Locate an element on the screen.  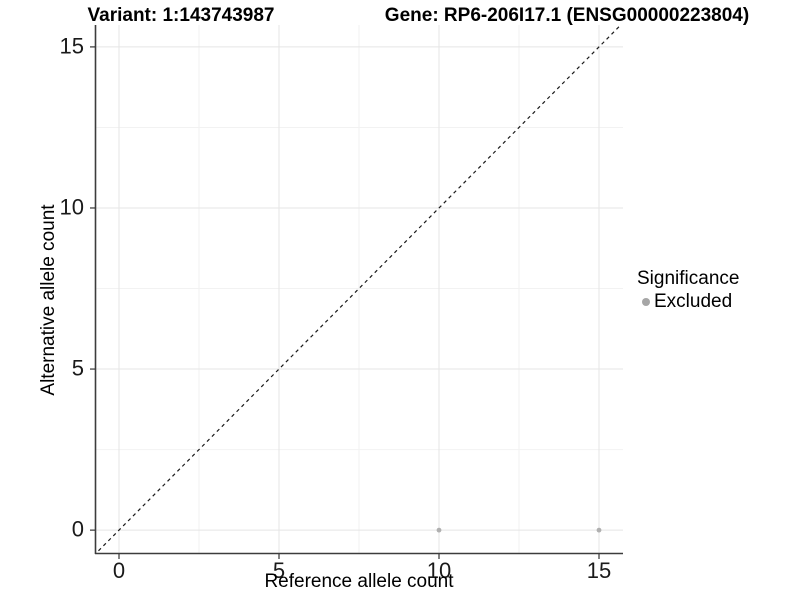
legend-item-excluded: Excluded is located at coordinates (688, 302).